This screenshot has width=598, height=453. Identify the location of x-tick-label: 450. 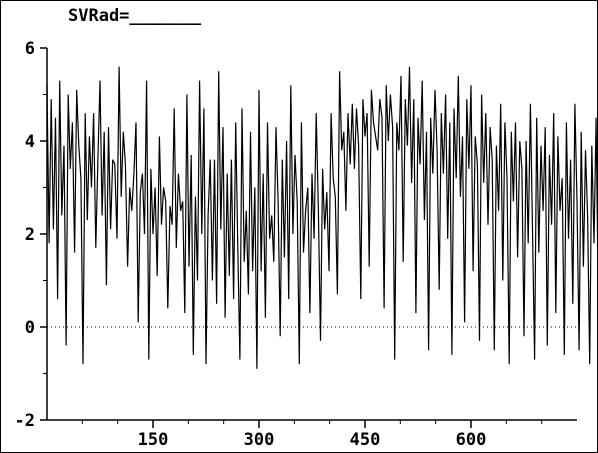
(365, 440).